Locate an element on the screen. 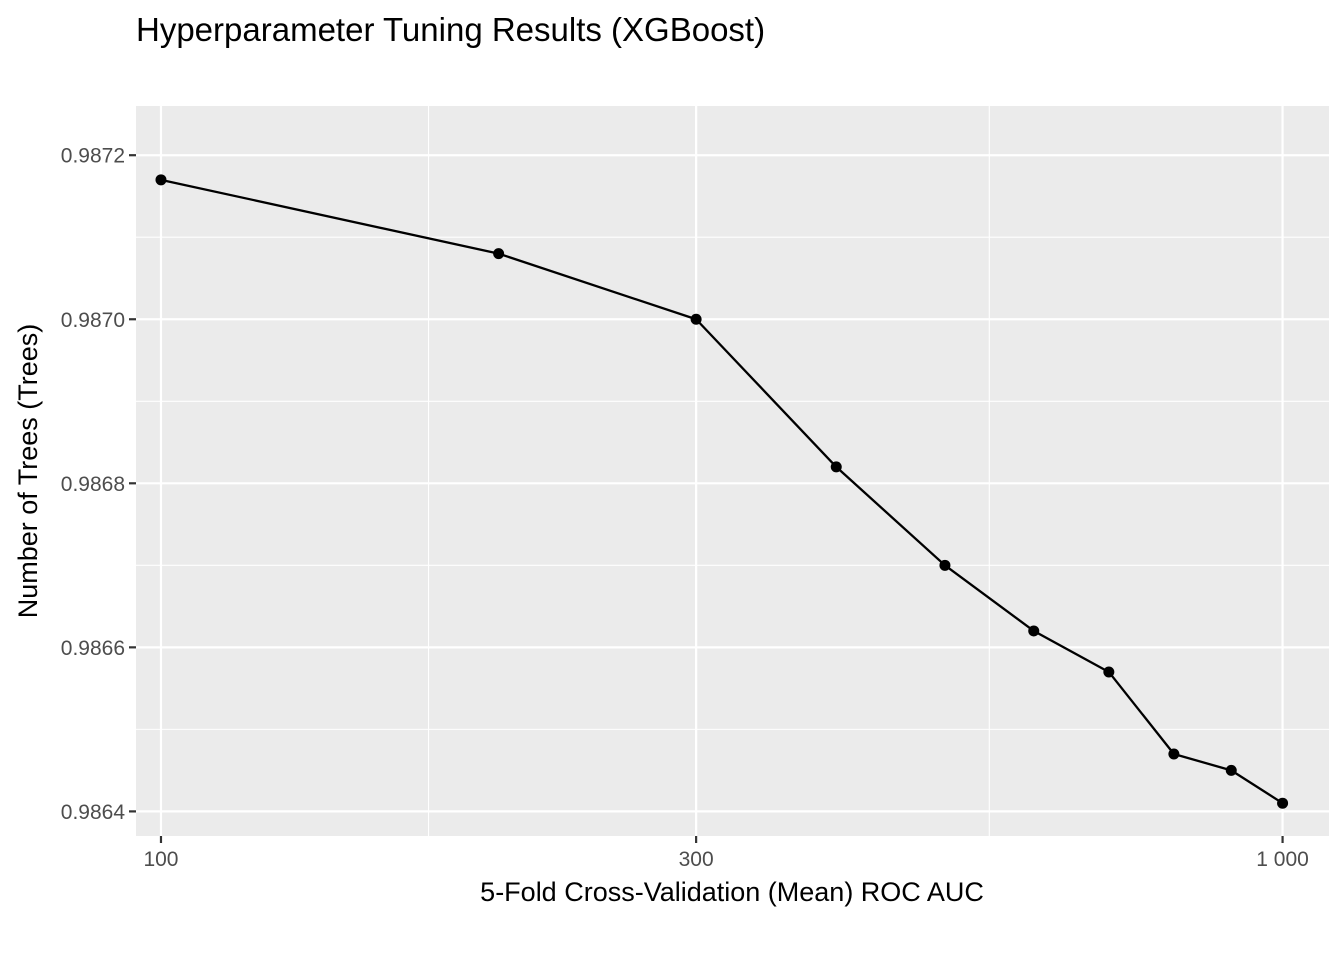 The width and height of the screenshot is (1344, 960). x-tick-label-1: 300 is located at coordinates (696, 859).